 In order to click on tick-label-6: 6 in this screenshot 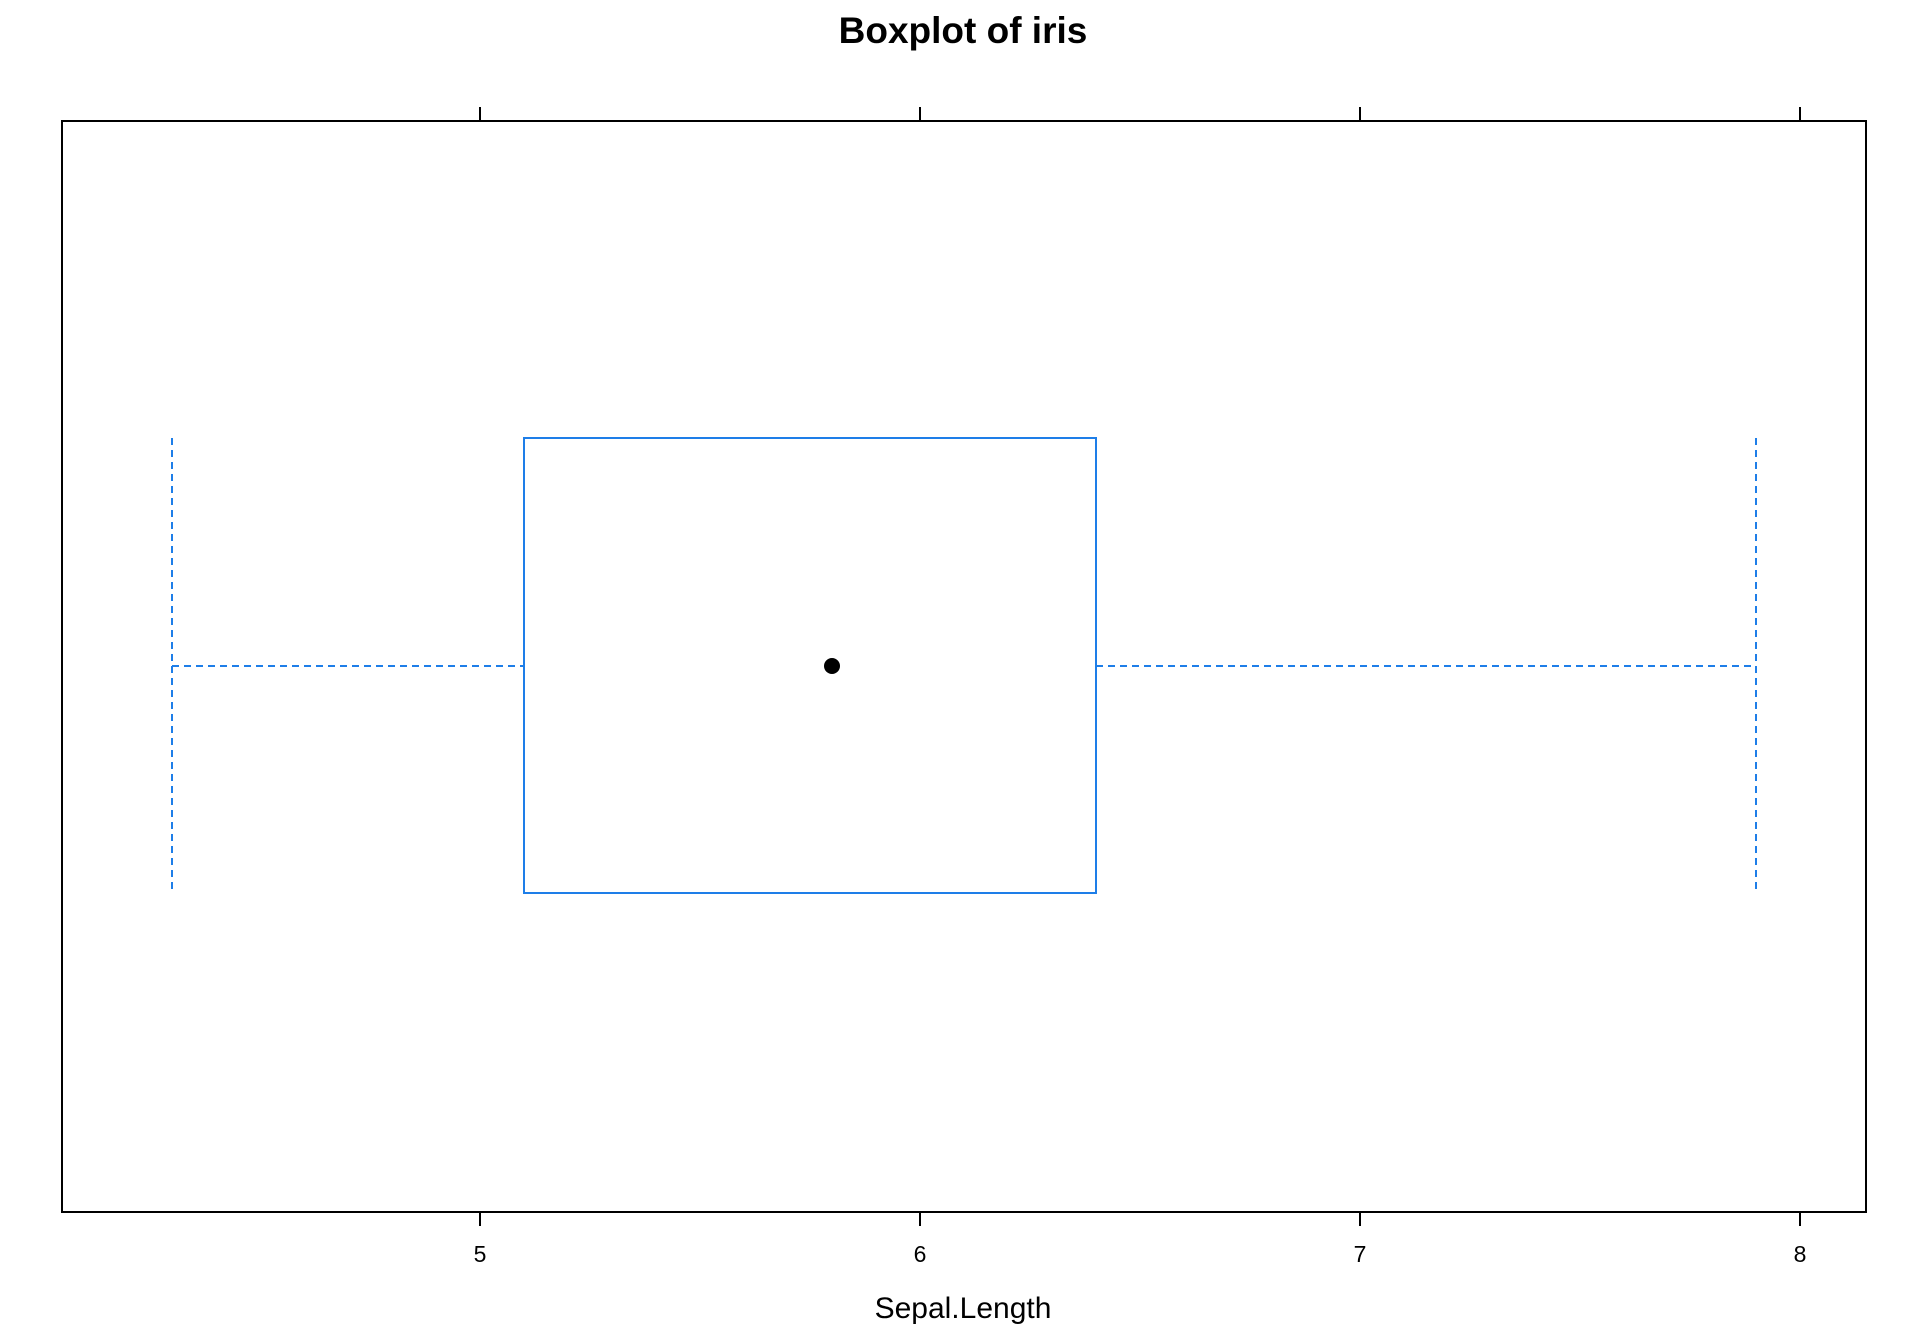, I will do `click(920, 1254)`.